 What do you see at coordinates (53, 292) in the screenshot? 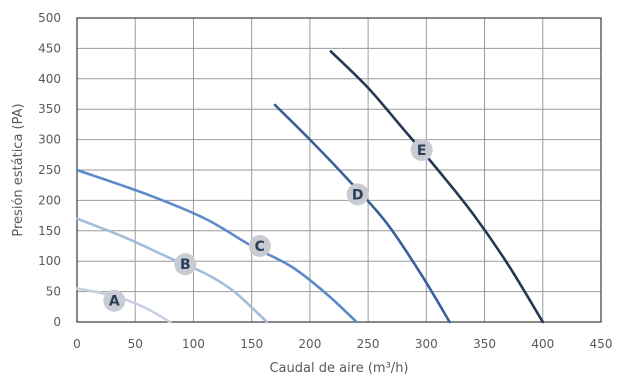
I see `y-tick-label: 50` at bounding box center [53, 292].